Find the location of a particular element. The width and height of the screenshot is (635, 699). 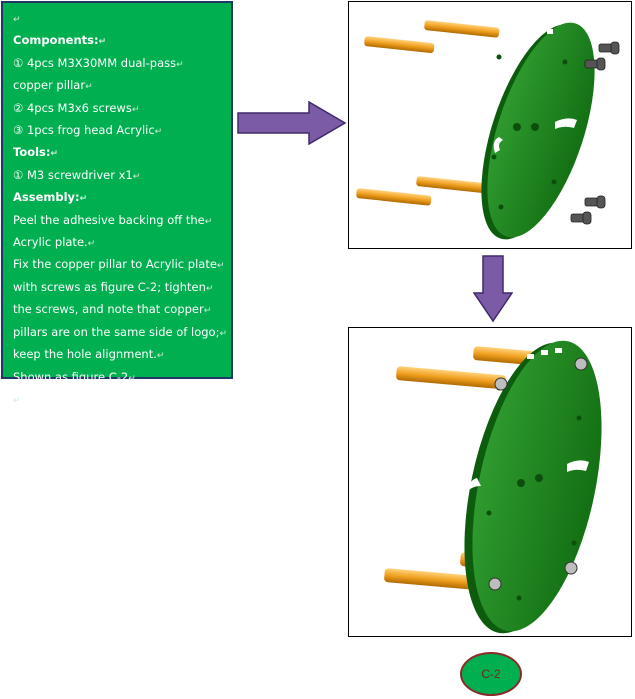

assembled-view-drawing is located at coordinates (493, 487).